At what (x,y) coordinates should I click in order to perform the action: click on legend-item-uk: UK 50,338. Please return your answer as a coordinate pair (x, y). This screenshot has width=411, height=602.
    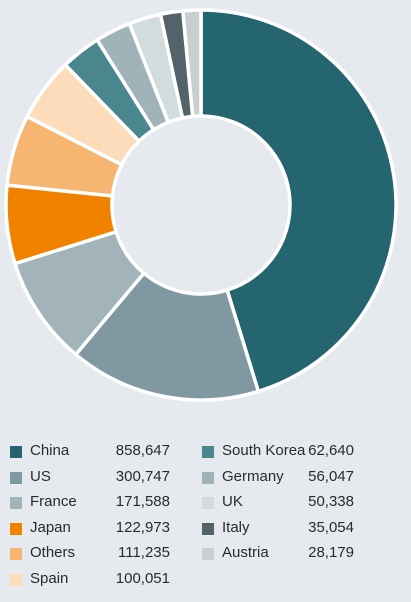
    Looking at the image, I should click on (278, 504).